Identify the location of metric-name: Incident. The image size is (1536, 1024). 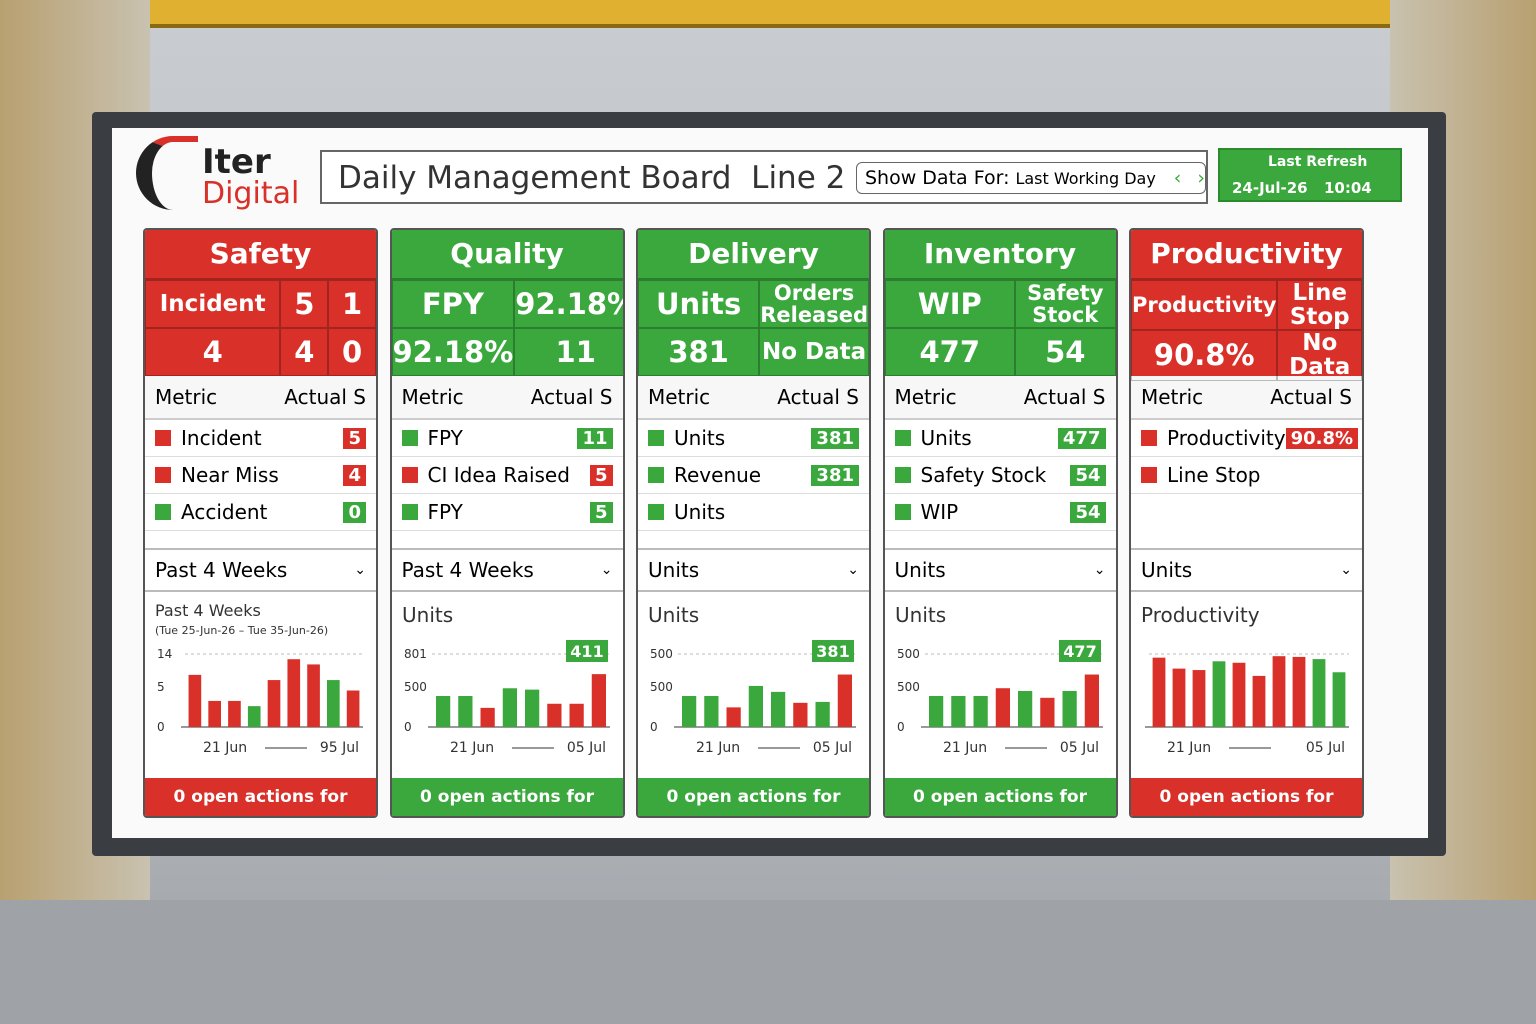
(221, 438).